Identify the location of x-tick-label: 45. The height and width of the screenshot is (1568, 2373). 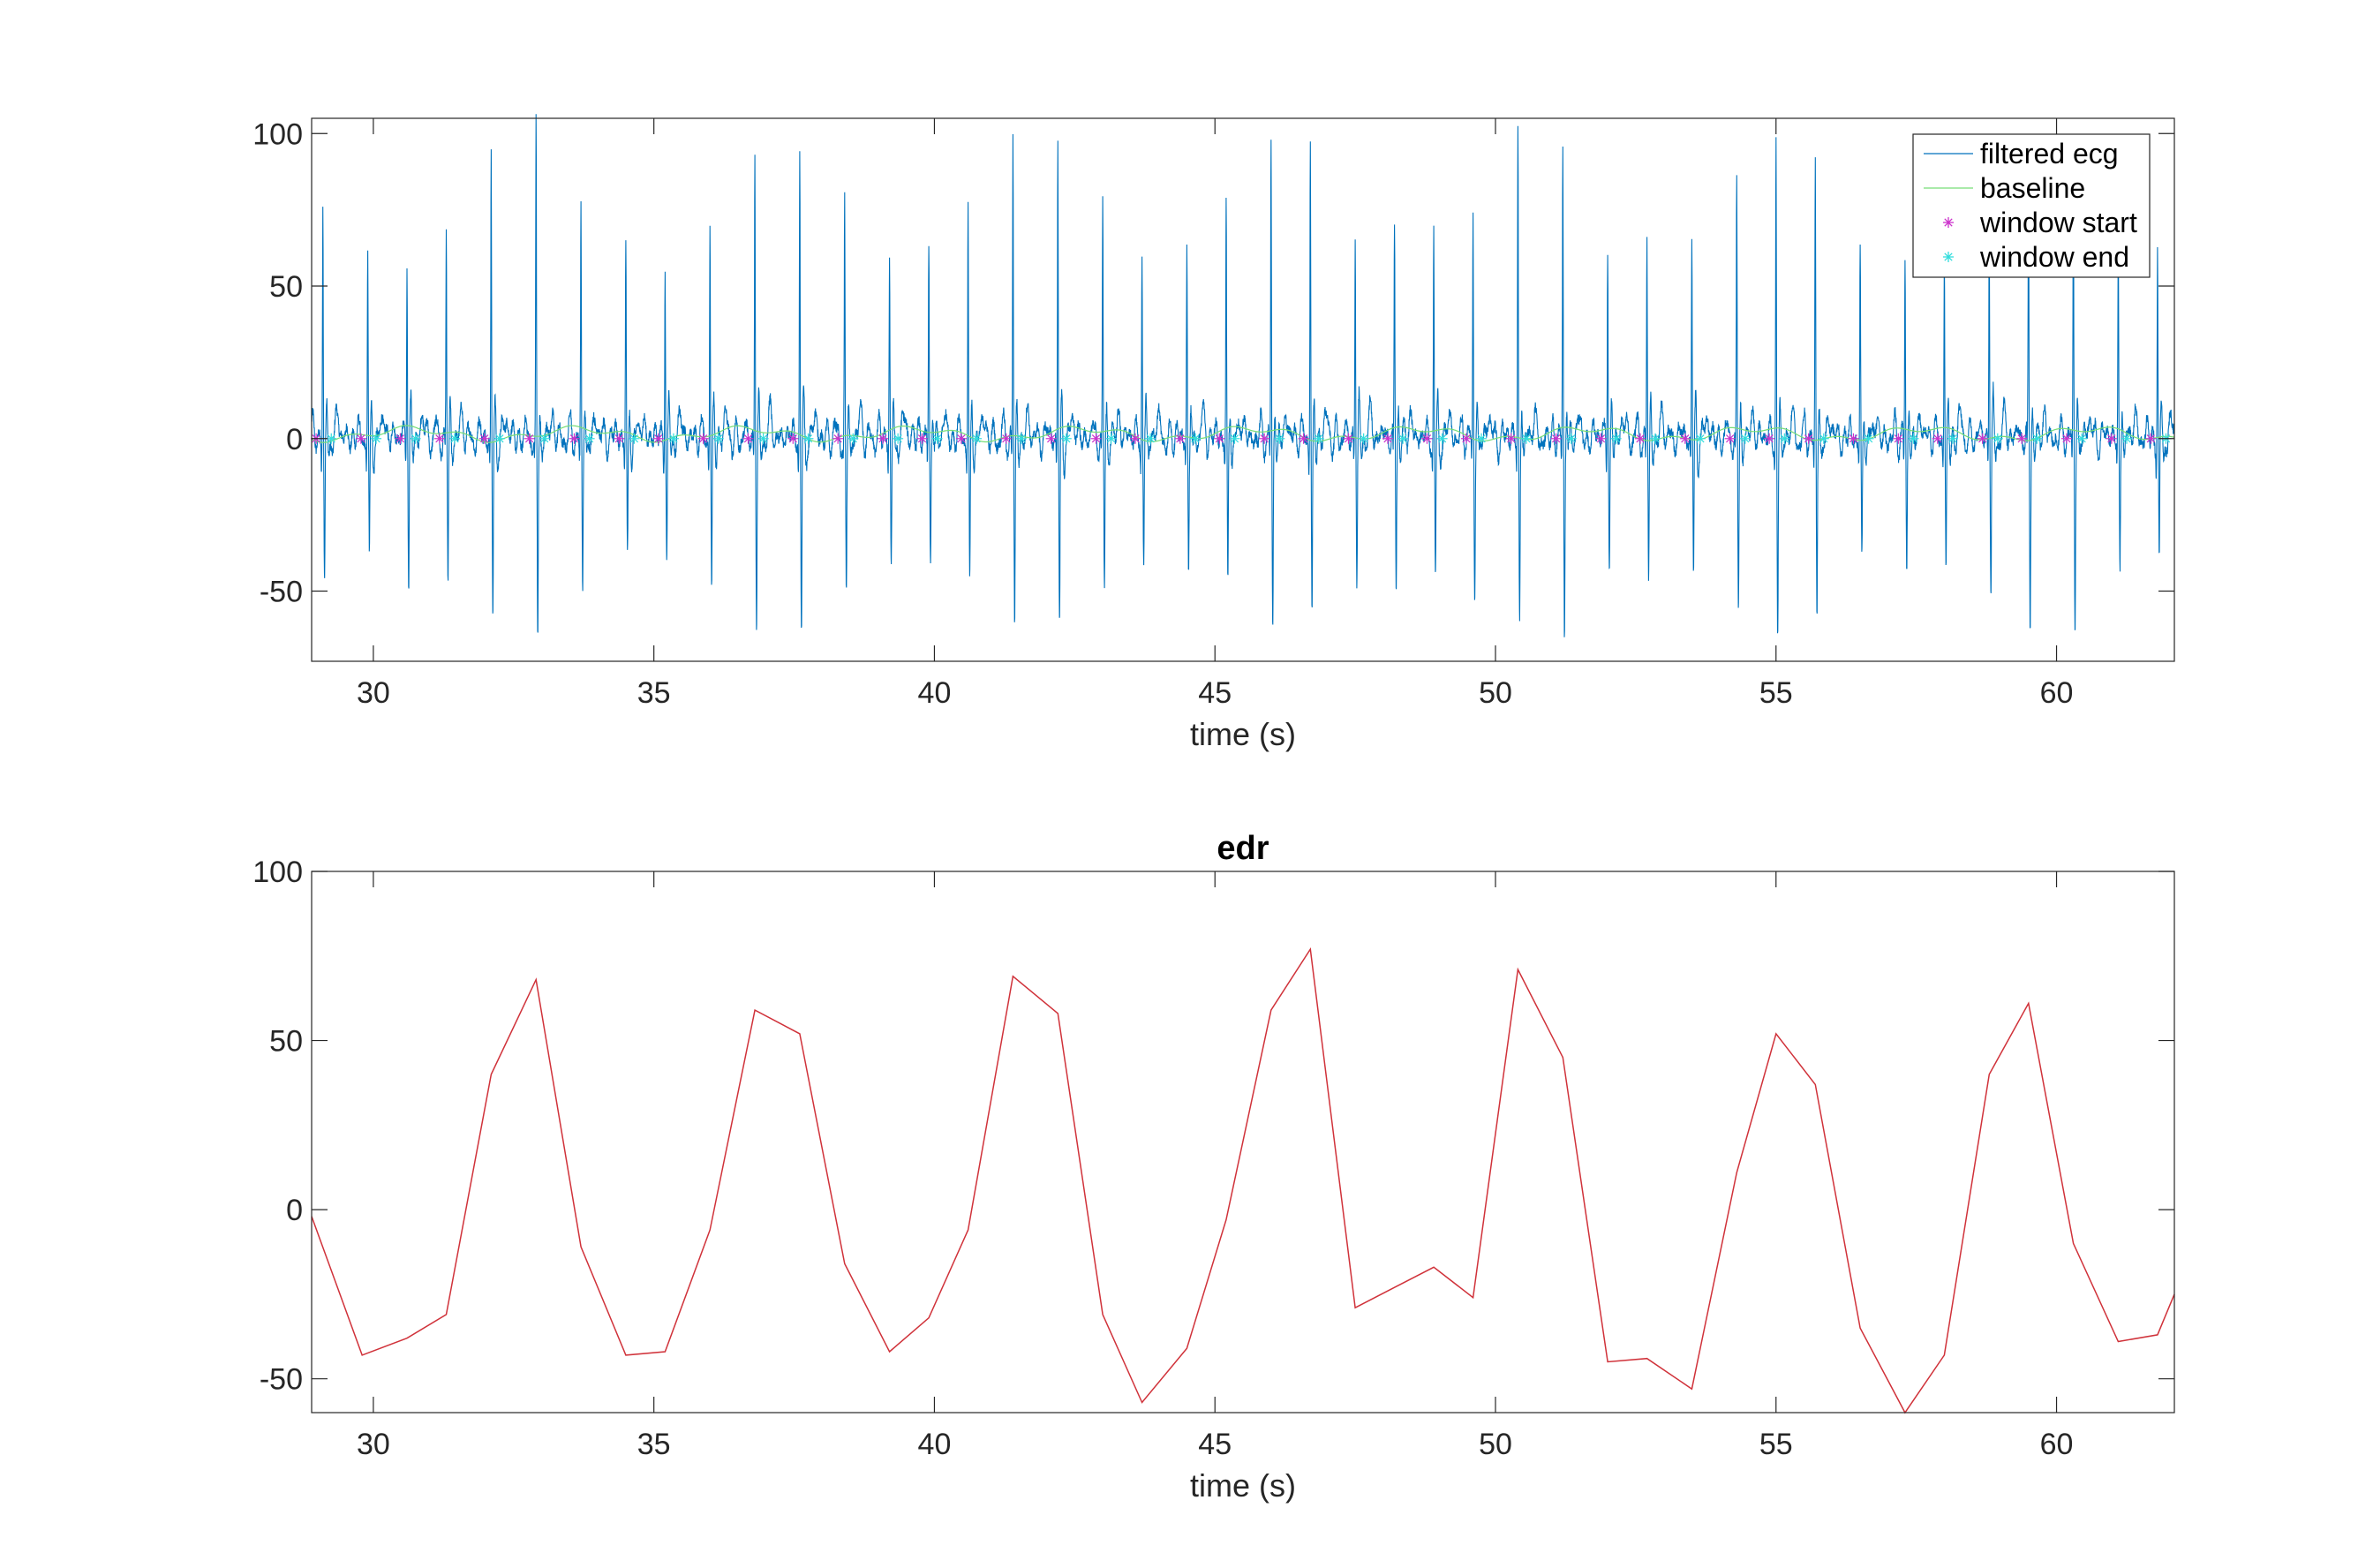
(1215, 693).